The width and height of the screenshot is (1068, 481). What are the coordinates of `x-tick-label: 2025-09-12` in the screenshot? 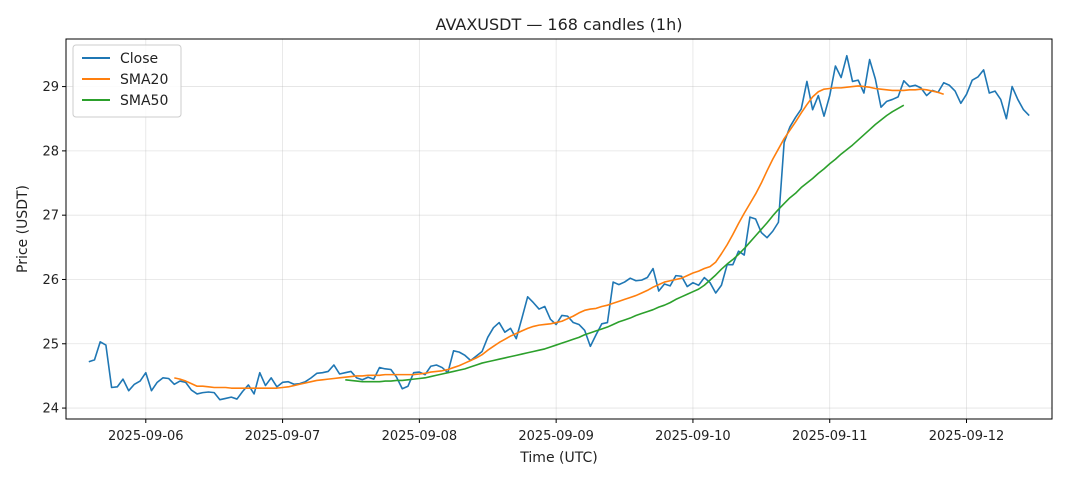 It's located at (967, 436).